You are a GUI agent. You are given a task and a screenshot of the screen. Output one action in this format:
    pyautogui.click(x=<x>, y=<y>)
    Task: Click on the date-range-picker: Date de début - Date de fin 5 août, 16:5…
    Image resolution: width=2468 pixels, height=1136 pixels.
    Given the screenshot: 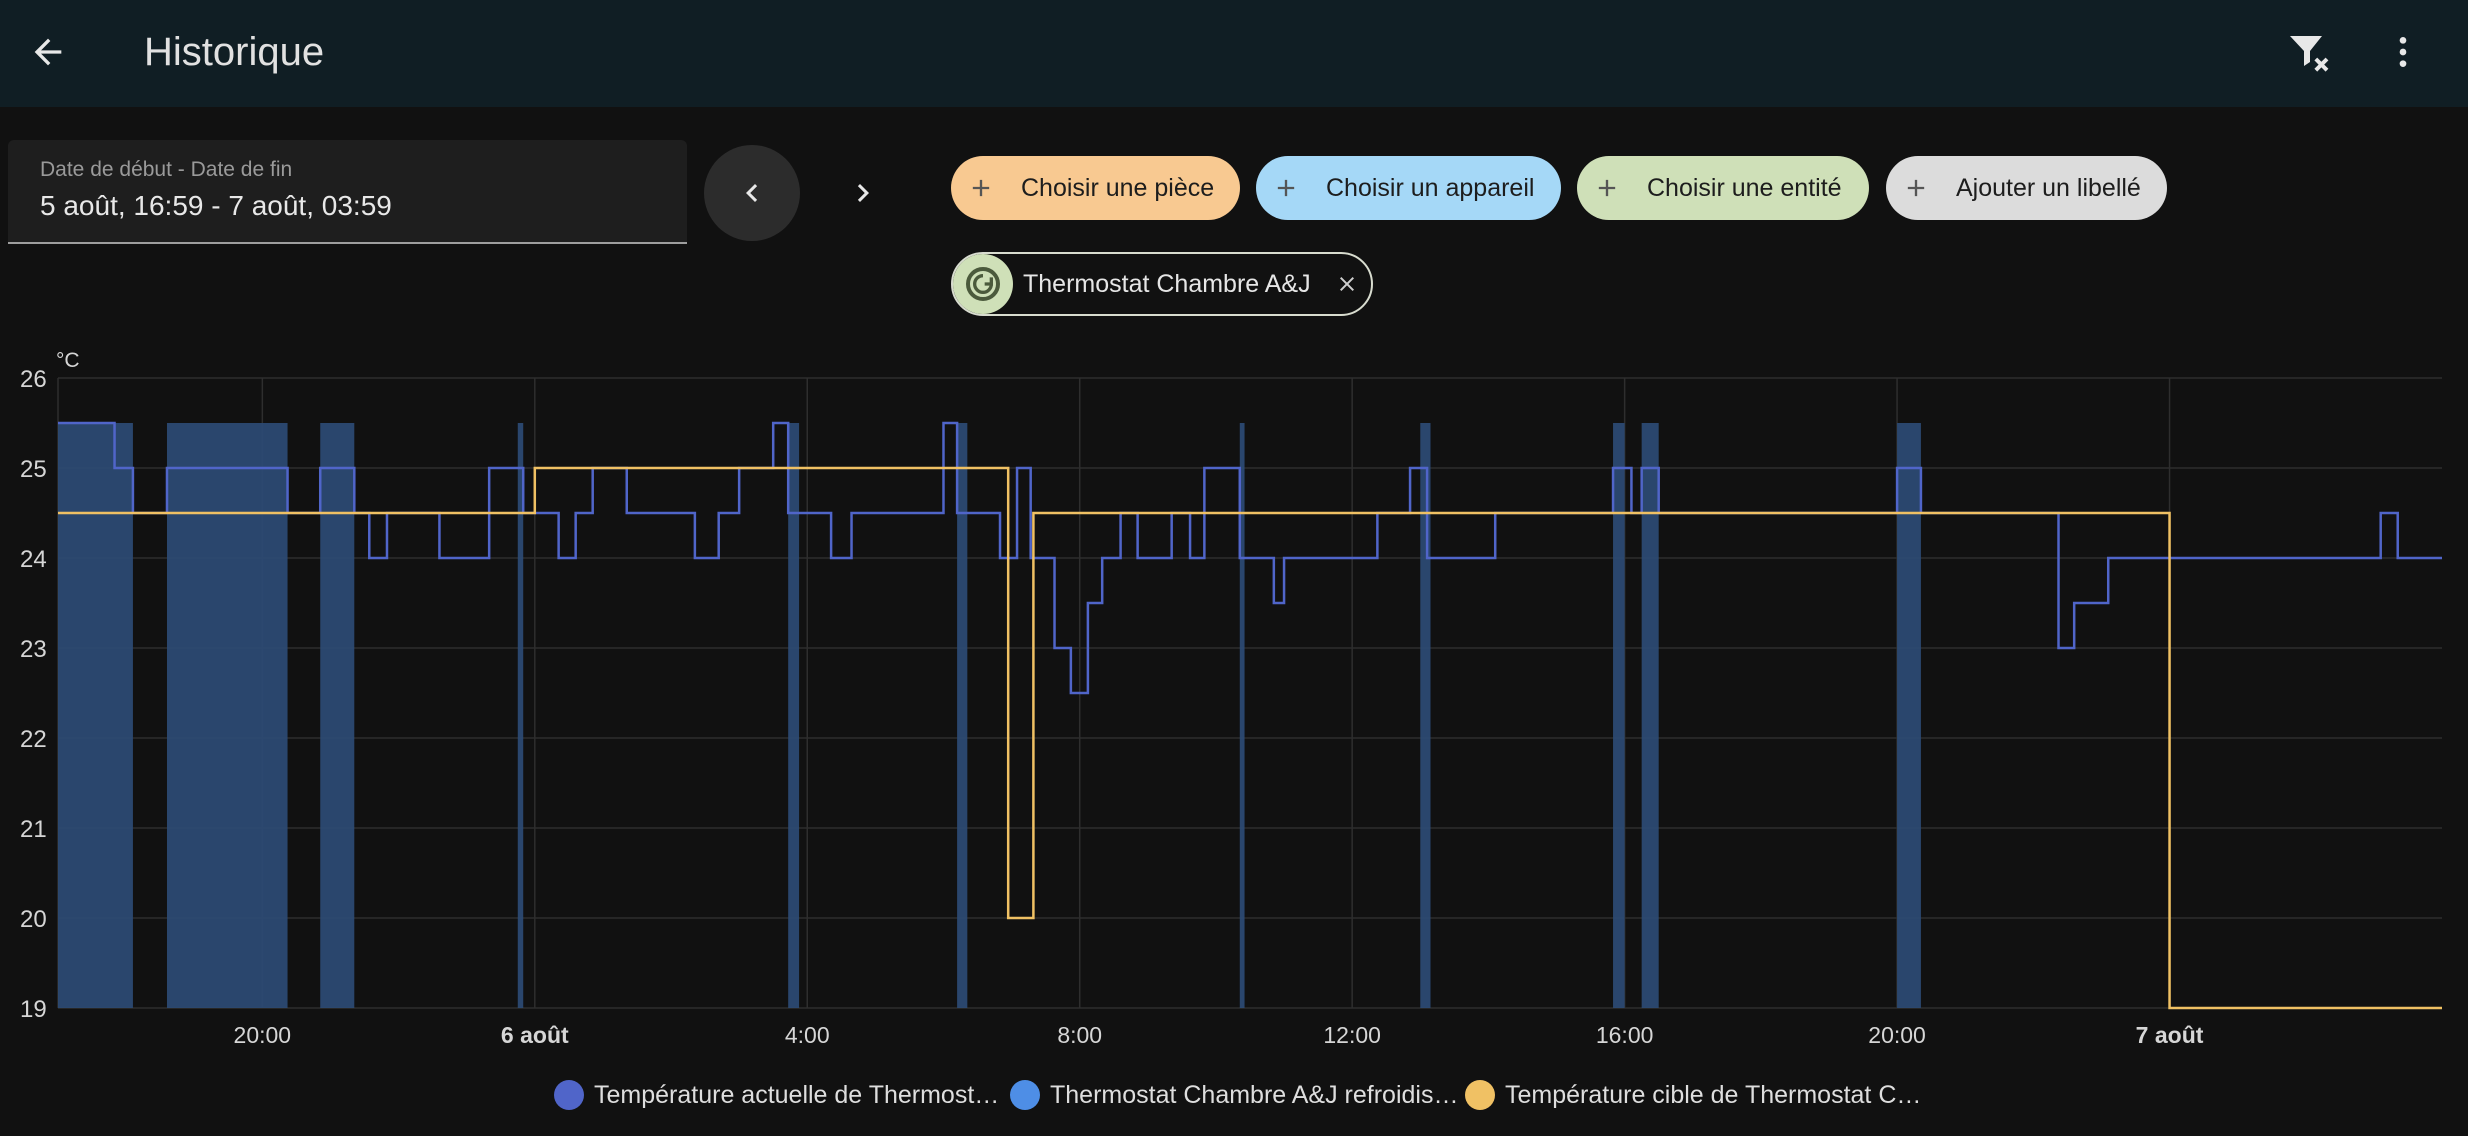 What is the action you would take?
    pyautogui.click(x=347, y=192)
    